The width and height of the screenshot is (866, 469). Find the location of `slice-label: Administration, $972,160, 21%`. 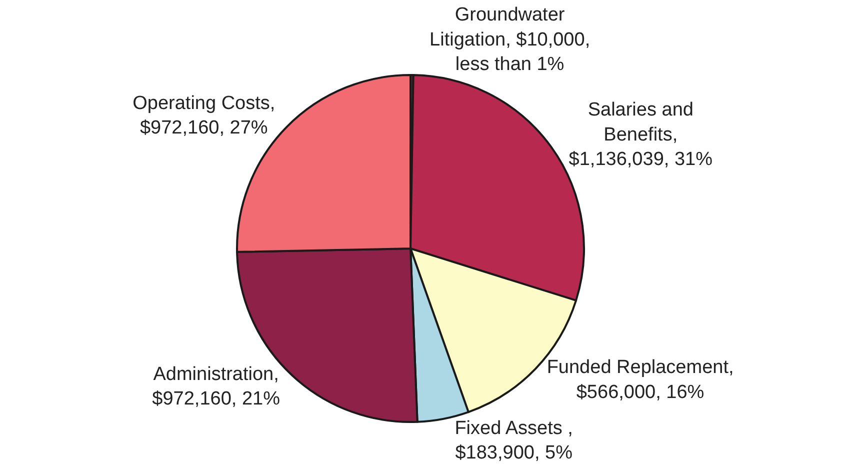

slice-label: Administration, $972,160, 21% is located at coordinates (216, 387).